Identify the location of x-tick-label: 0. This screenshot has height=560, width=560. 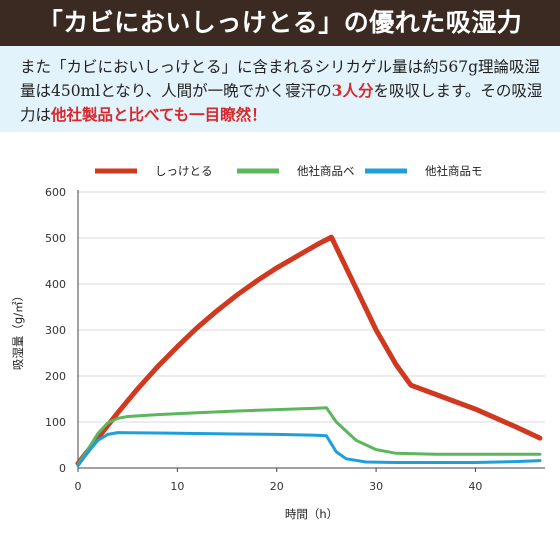
(78, 486).